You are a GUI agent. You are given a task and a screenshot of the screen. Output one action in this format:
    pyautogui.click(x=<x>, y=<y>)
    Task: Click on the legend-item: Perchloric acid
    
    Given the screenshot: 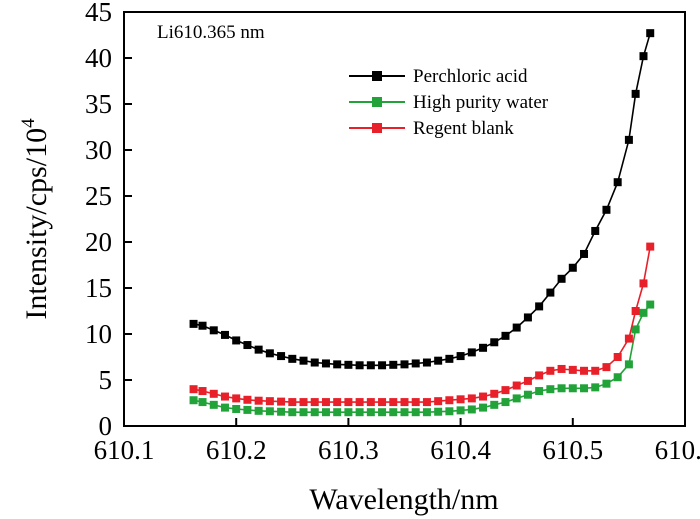 What is the action you would take?
    pyautogui.click(x=438, y=76)
    